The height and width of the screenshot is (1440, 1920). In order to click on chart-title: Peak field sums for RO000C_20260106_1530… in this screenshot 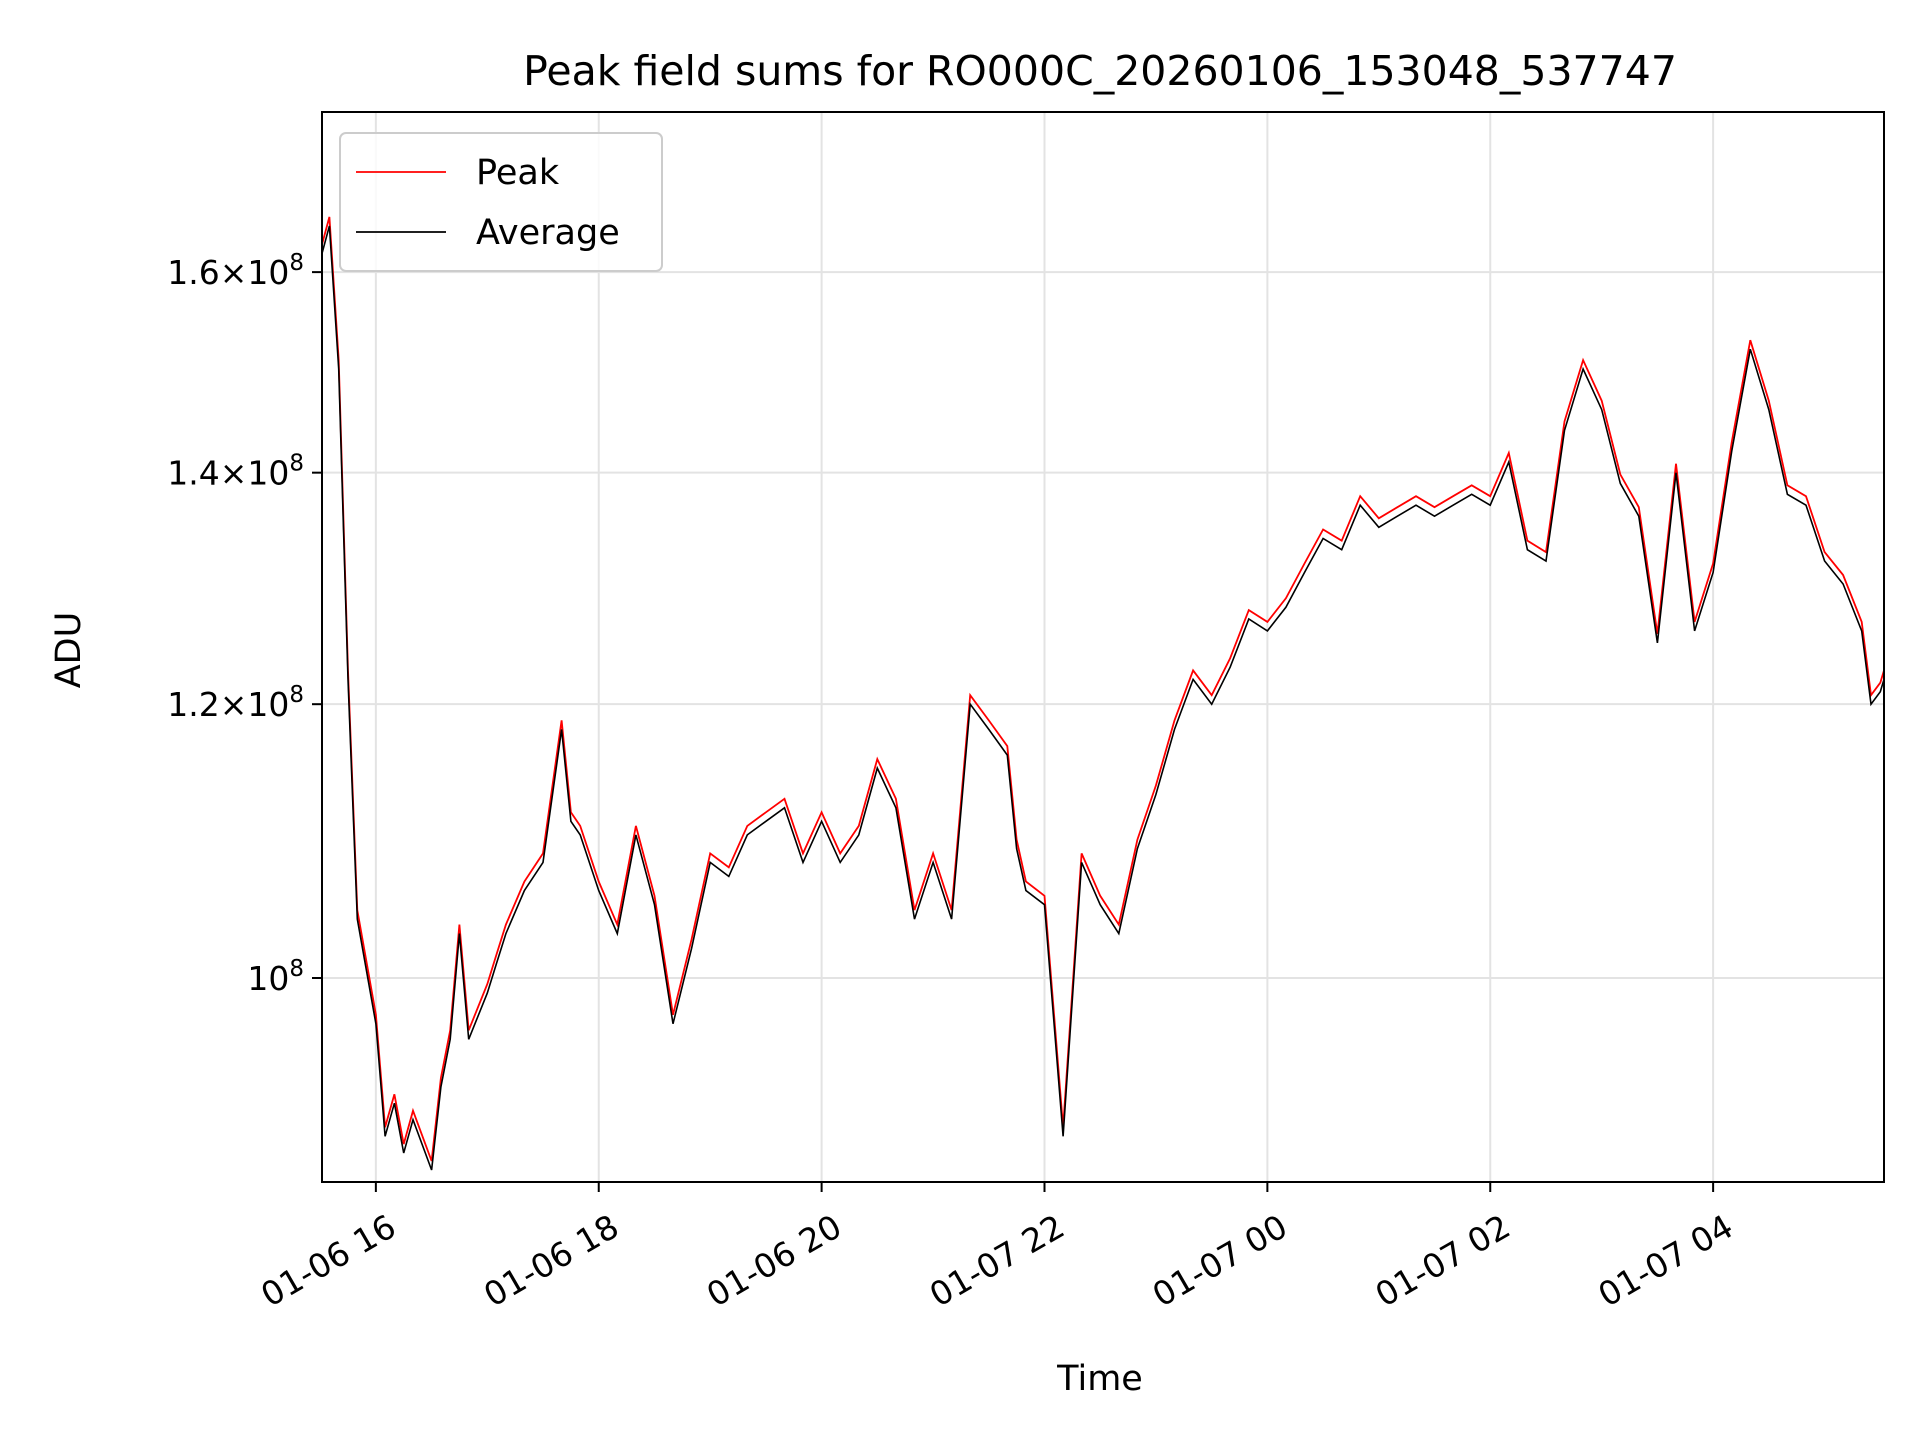, I will do `click(1100, 71)`.